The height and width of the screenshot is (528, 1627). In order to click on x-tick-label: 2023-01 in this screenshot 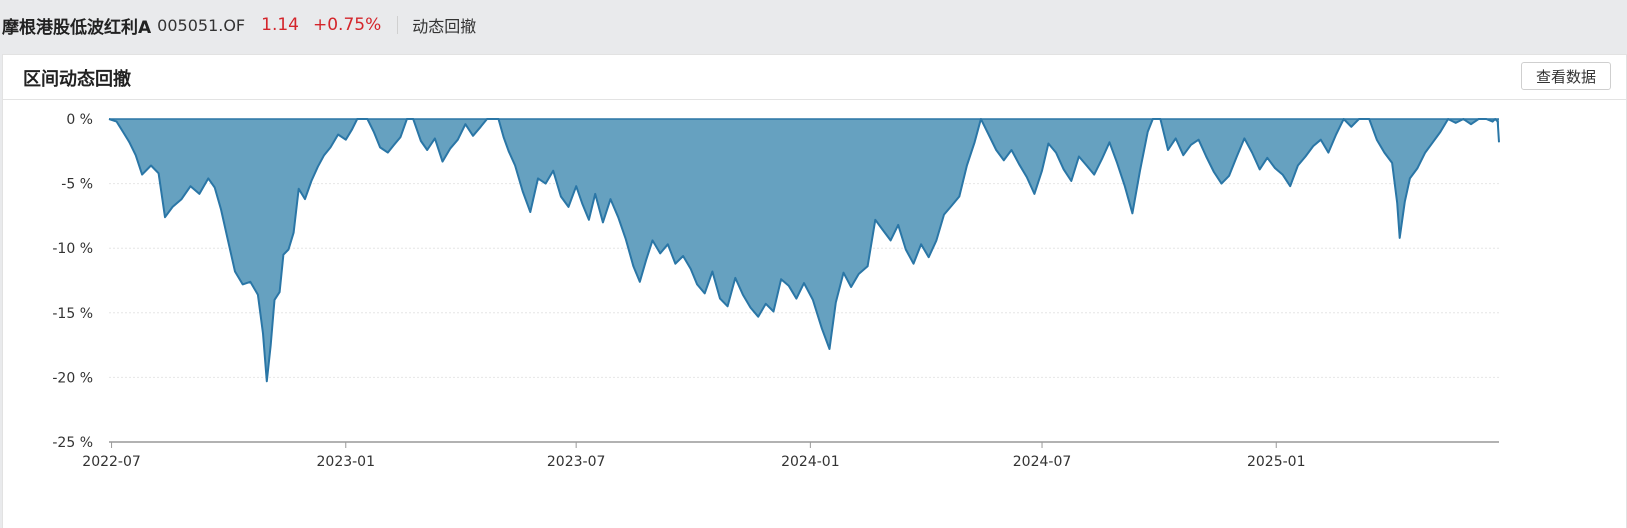, I will do `click(346, 462)`.